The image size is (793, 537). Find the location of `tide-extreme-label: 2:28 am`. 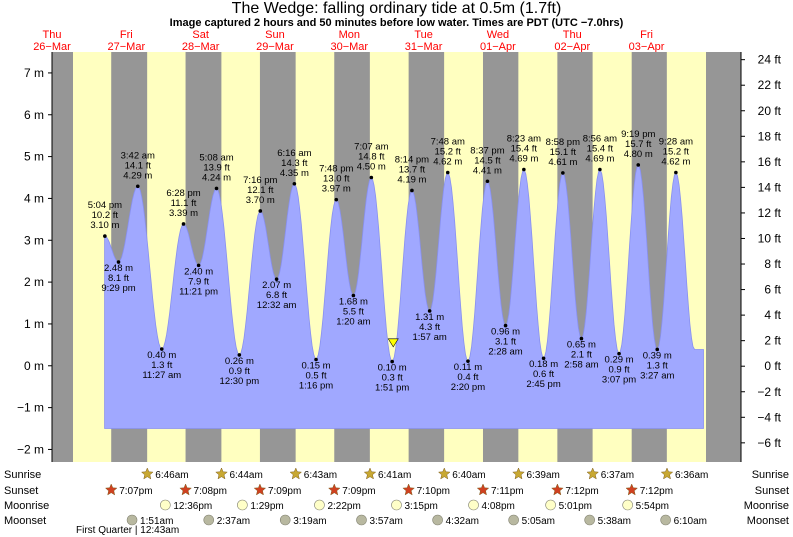

tide-extreme-label: 2:28 am is located at coordinates (505, 352).